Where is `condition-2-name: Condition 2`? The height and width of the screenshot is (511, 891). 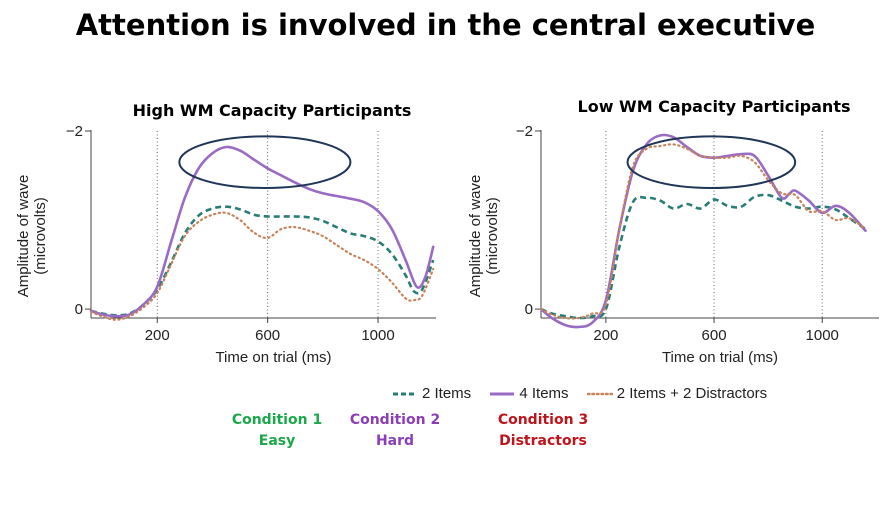
condition-2-name: Condition 2 is located at coordinates (395, 420).